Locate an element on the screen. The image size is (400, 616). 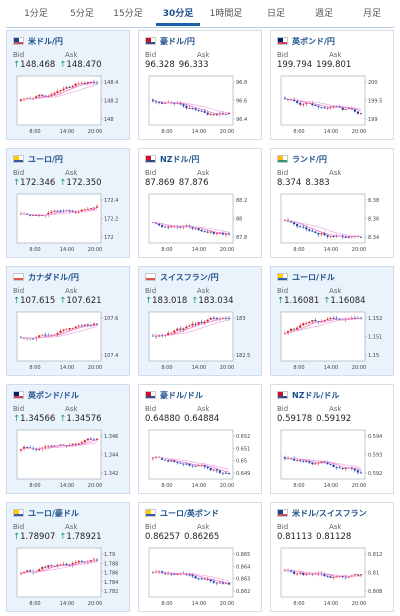
pair-title: スイスフラン/円 is located at coordinates (182, 278).